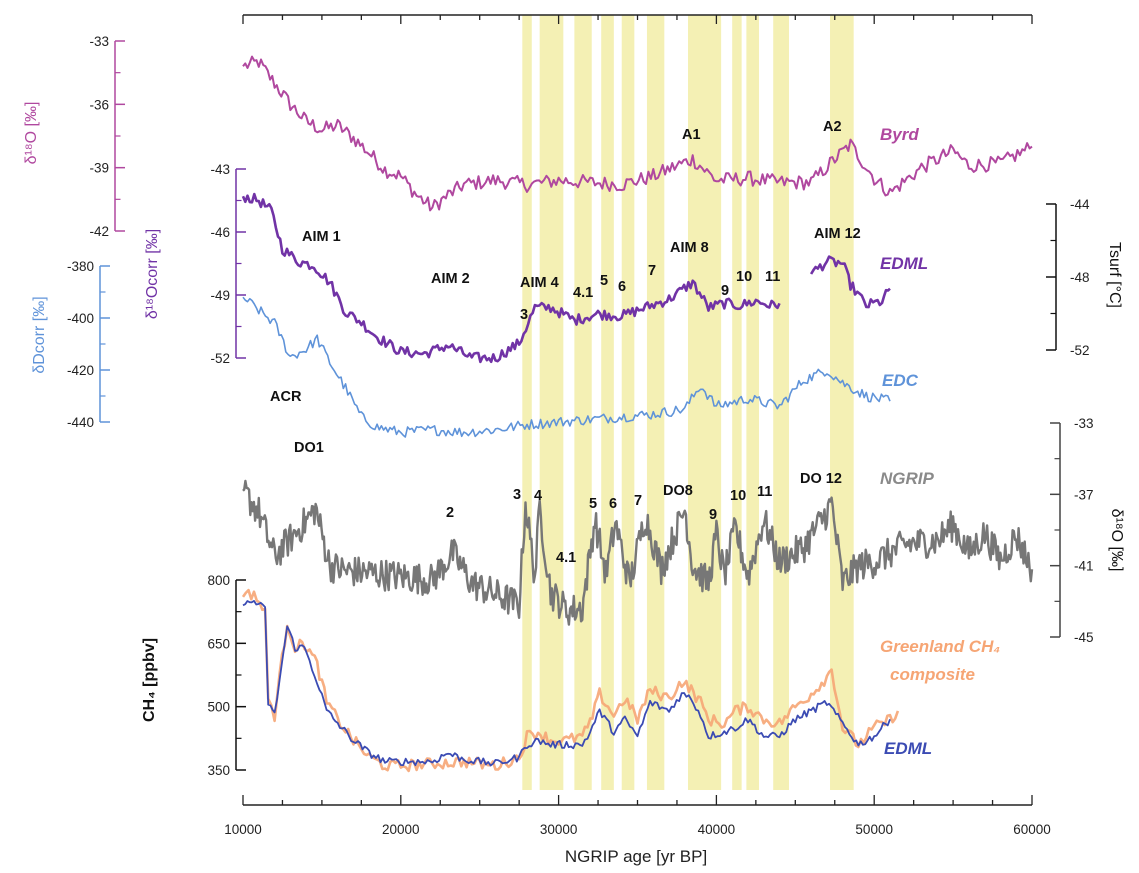 This screenshot has width=1139, height=873. What do you see at coordinates (220, 232) in the screenshot?
I see `y-tick-label-edml: -46` at bounding box center [220, 232].